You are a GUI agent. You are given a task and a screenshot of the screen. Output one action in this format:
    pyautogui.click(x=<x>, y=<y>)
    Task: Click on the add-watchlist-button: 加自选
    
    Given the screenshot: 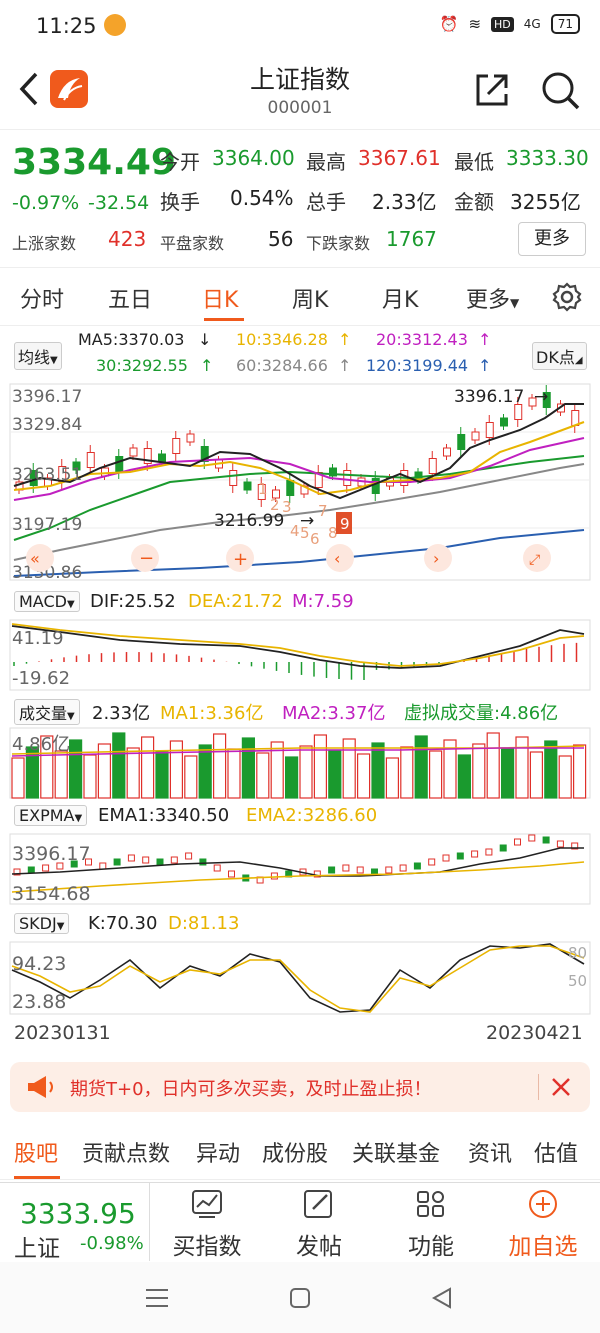 What is the action you would take?
    pyautogui.click(x=543, y=1225)
    